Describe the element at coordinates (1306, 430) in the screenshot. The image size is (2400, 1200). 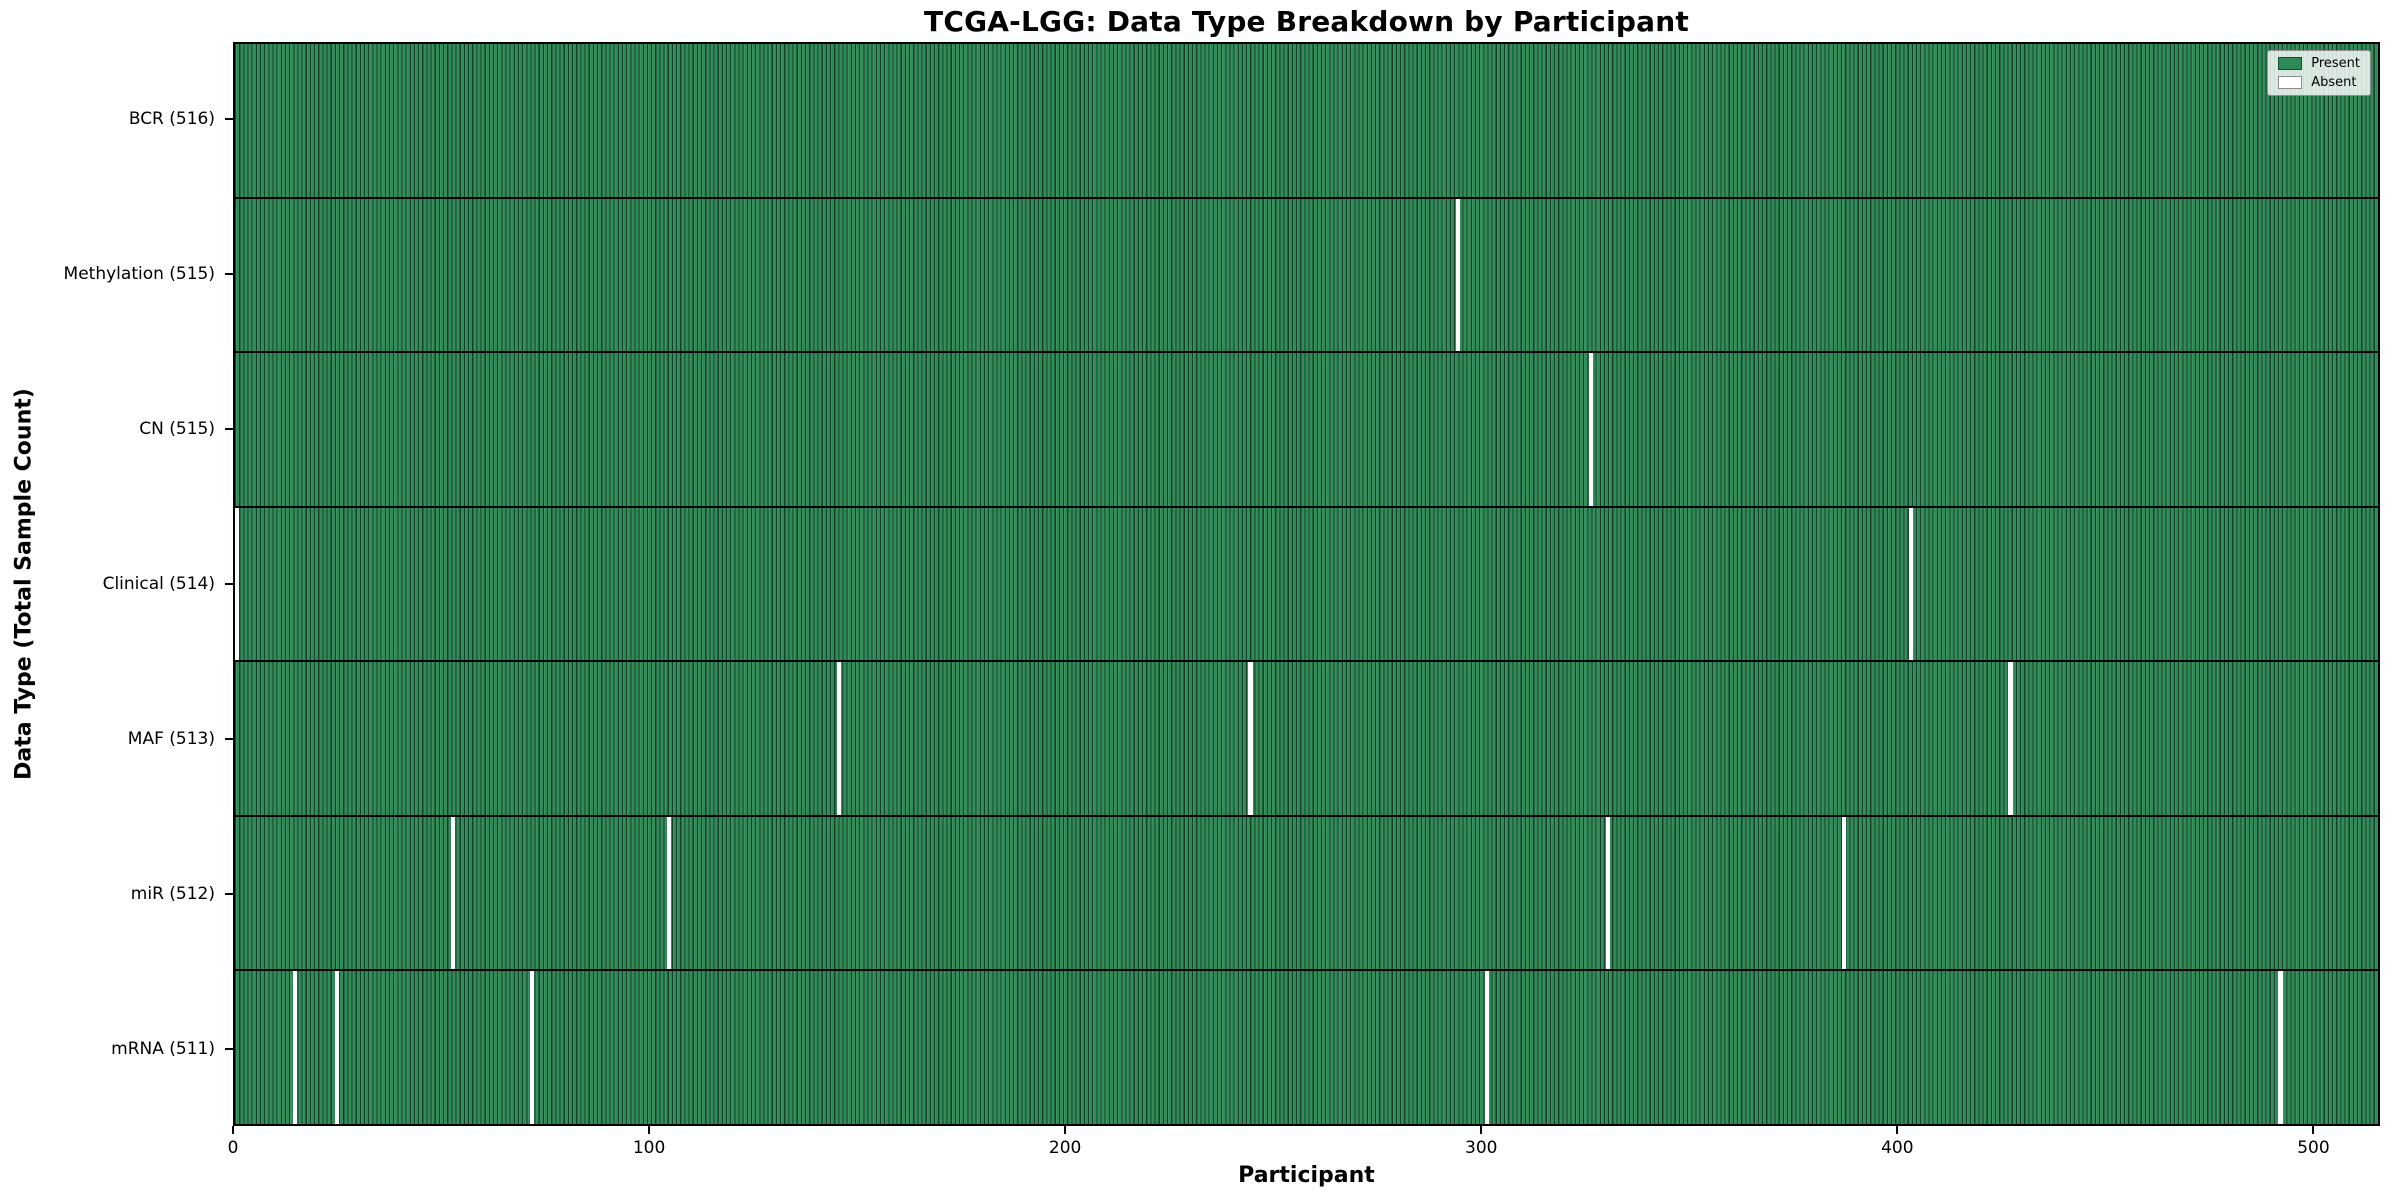
I see `row-cn` at that location.